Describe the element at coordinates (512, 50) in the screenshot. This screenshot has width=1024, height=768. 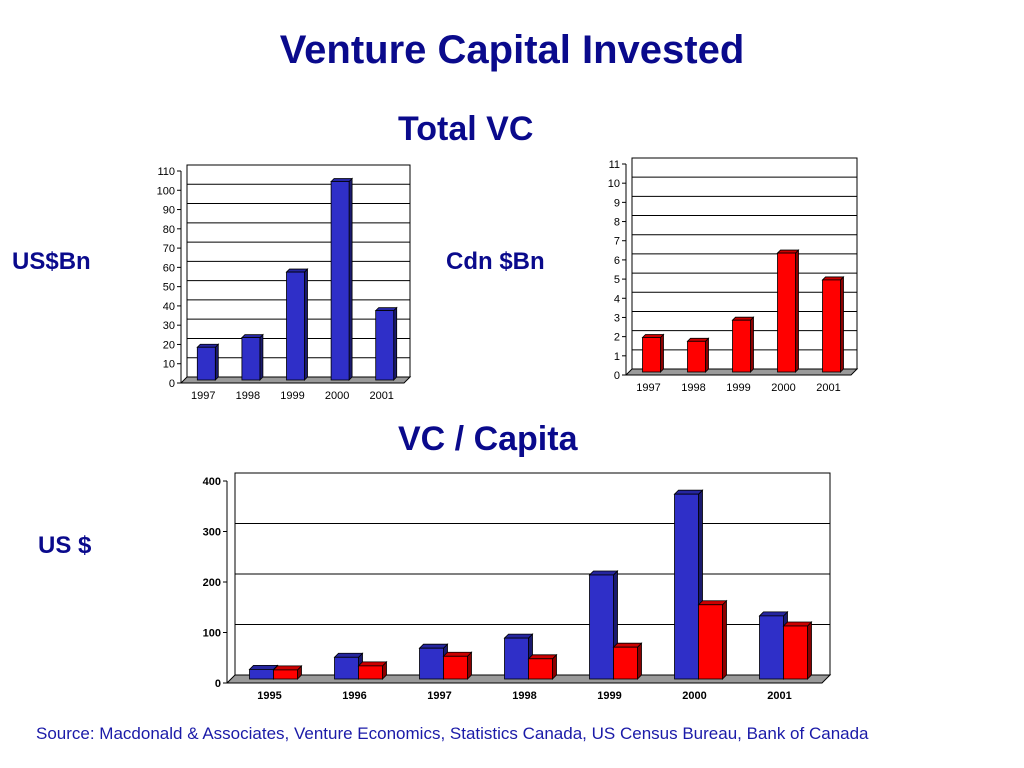
I see `page-title: Venture Capital Invested` at that location.